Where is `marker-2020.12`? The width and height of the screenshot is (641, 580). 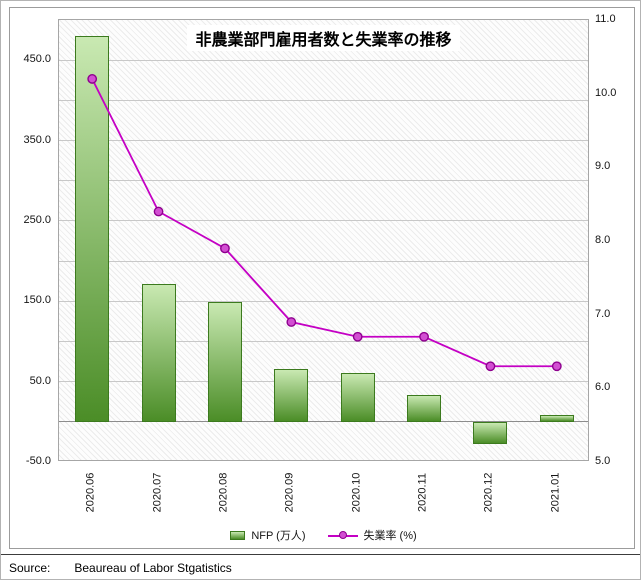 marker-2020.12 is located at coordinates (490, 366).